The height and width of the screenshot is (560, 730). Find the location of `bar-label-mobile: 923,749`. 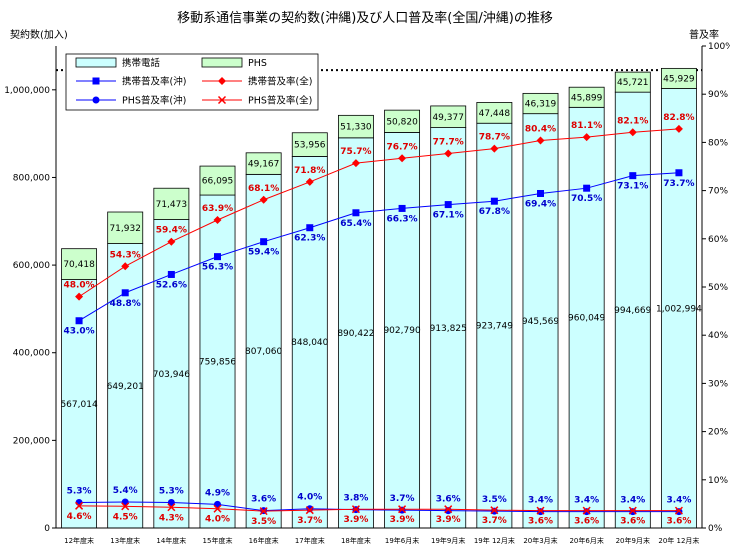

bar-label-mobile: 923,749 is located at coordinates (494, 327).